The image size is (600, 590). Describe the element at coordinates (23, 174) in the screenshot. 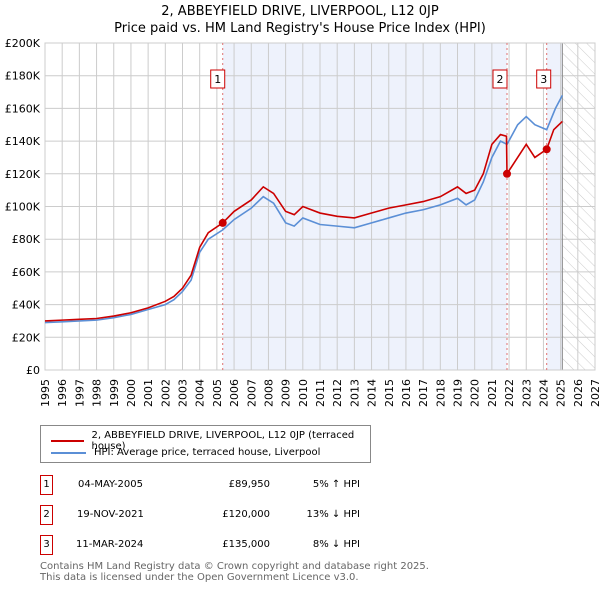

I see `y-tick-label: £120K` at that location.